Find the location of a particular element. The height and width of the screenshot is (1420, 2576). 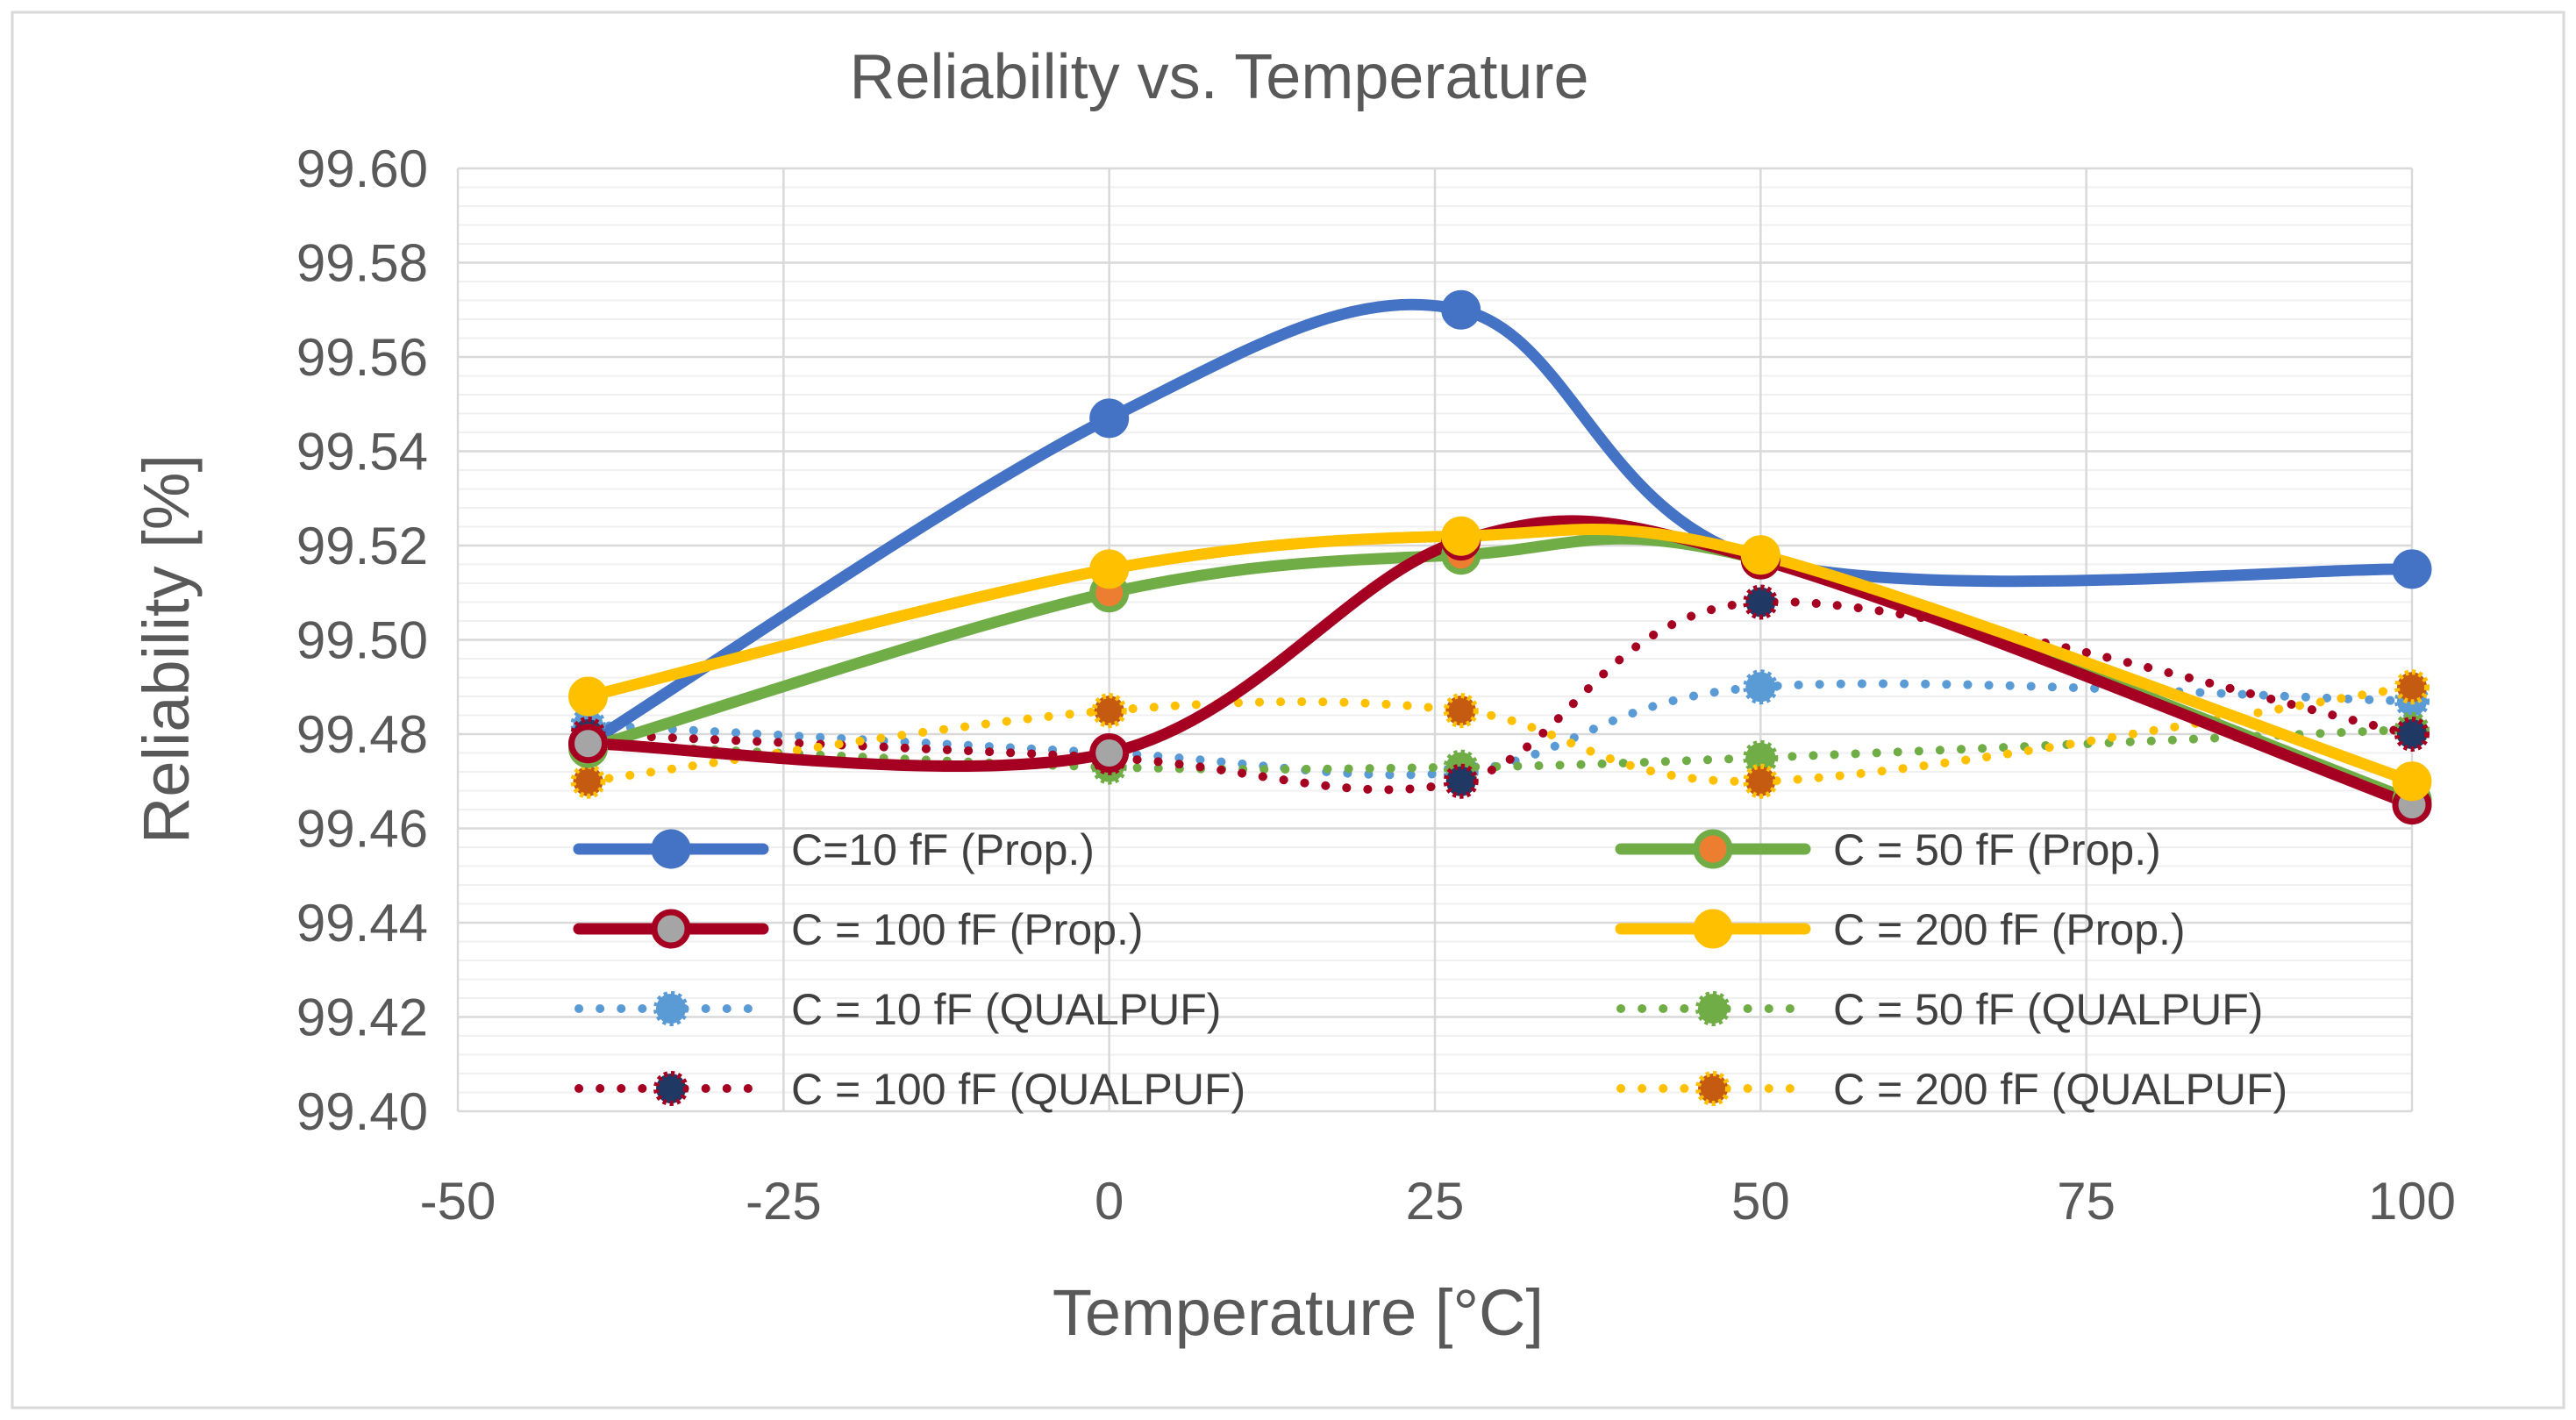

legend-item-c-200-ff-prop: C = 200 fF (Prop.) is located at coordinates (1901, 929).